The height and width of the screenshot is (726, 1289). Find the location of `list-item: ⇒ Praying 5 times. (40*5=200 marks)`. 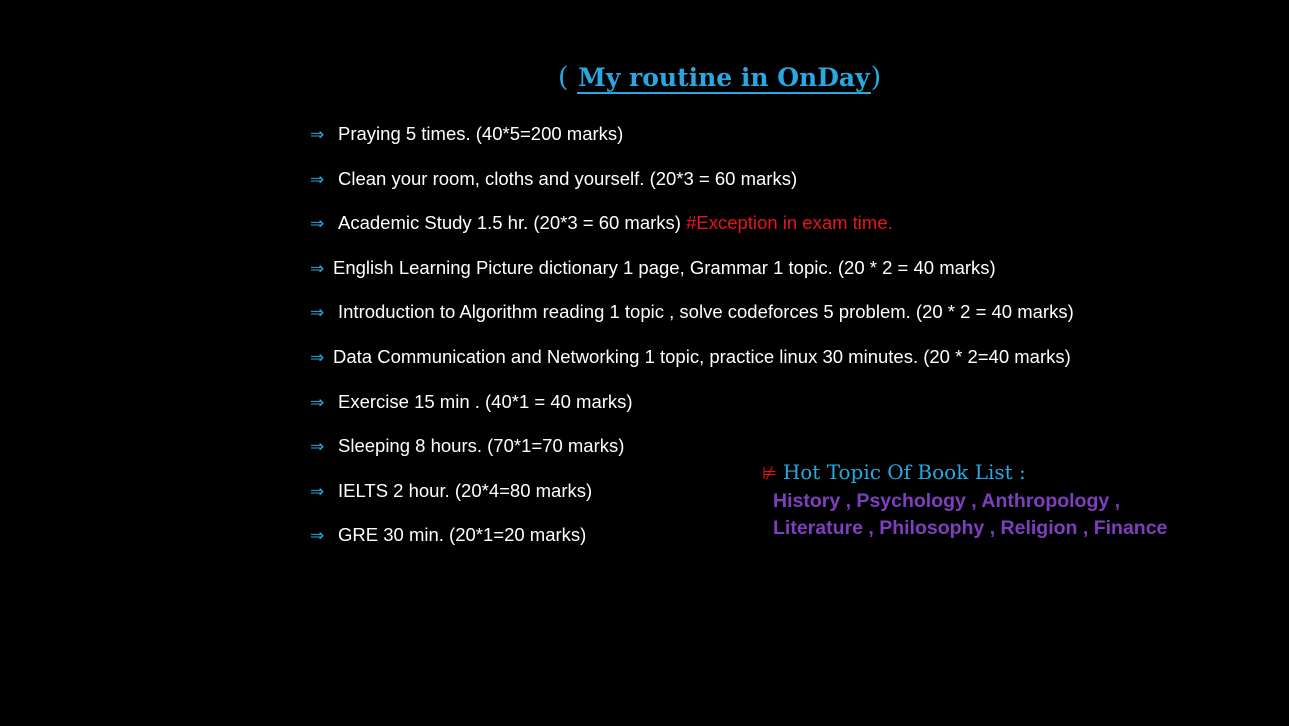

list-item: ⇒ Praying 5 times. (40*5=200 marks) is located at coordinates (692, 142).